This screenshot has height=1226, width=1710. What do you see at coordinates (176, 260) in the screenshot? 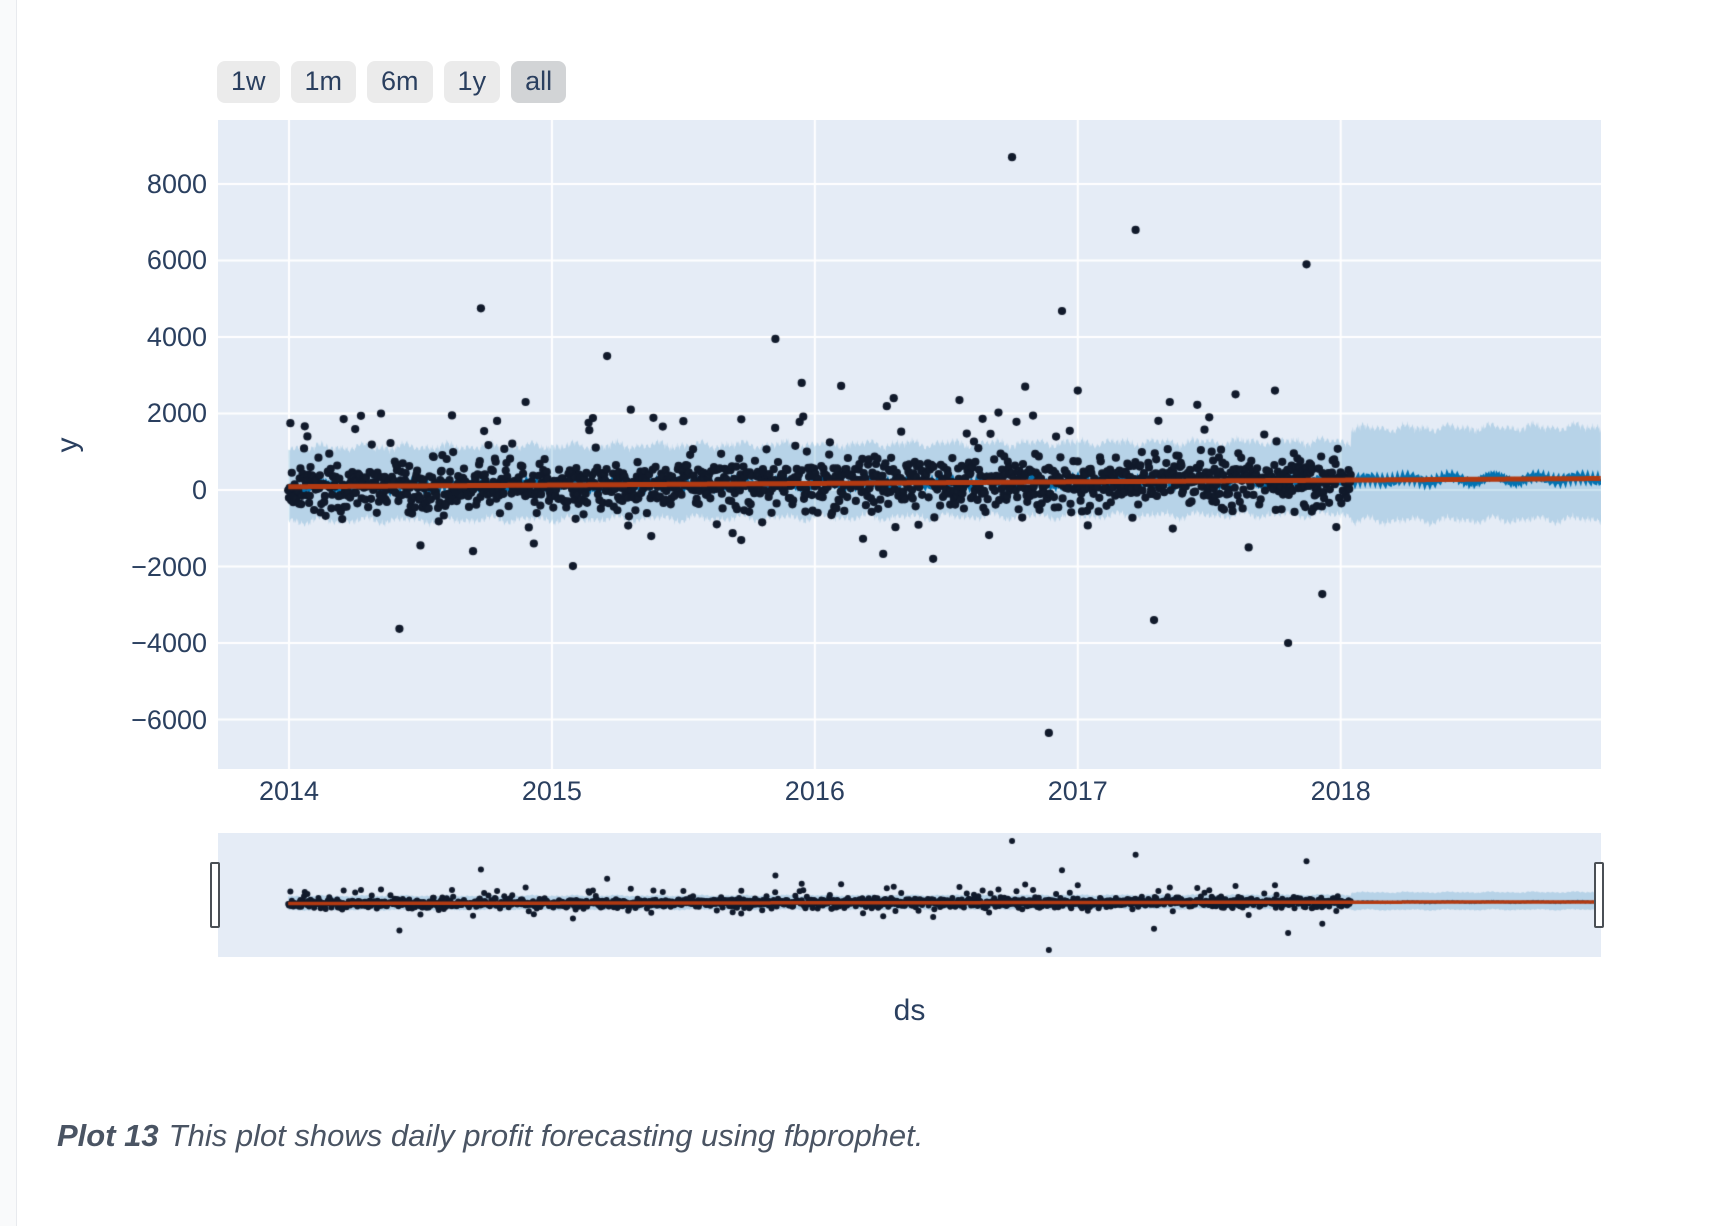
I see `y-tick-label: 6000` at bounding box center [176, 260].